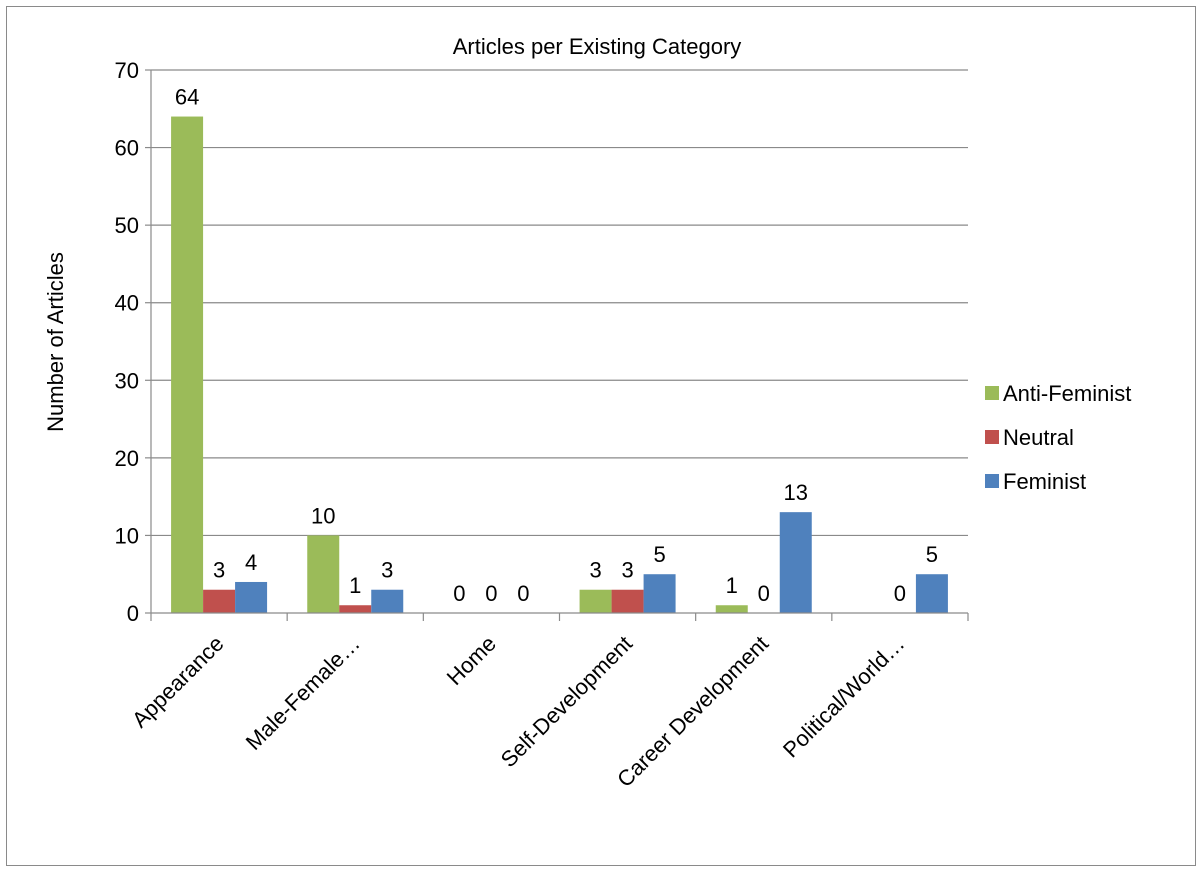  I want to click on x-category-label: Appearance, so click(178, 682).